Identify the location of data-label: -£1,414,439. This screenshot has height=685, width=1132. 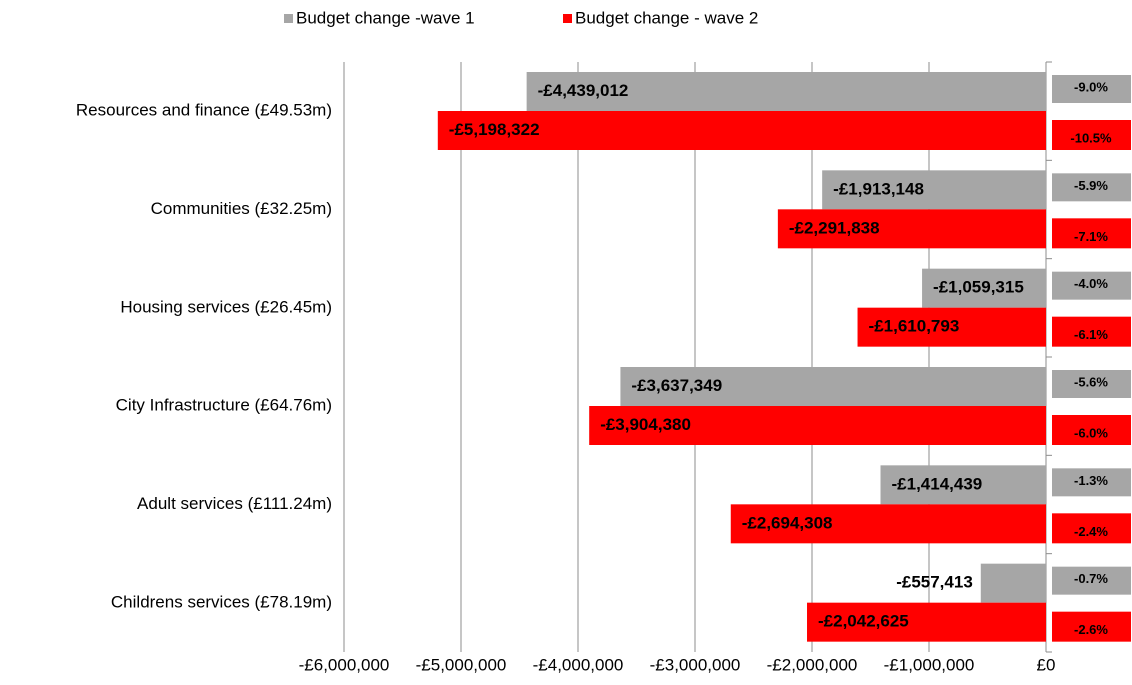
(937, 483).